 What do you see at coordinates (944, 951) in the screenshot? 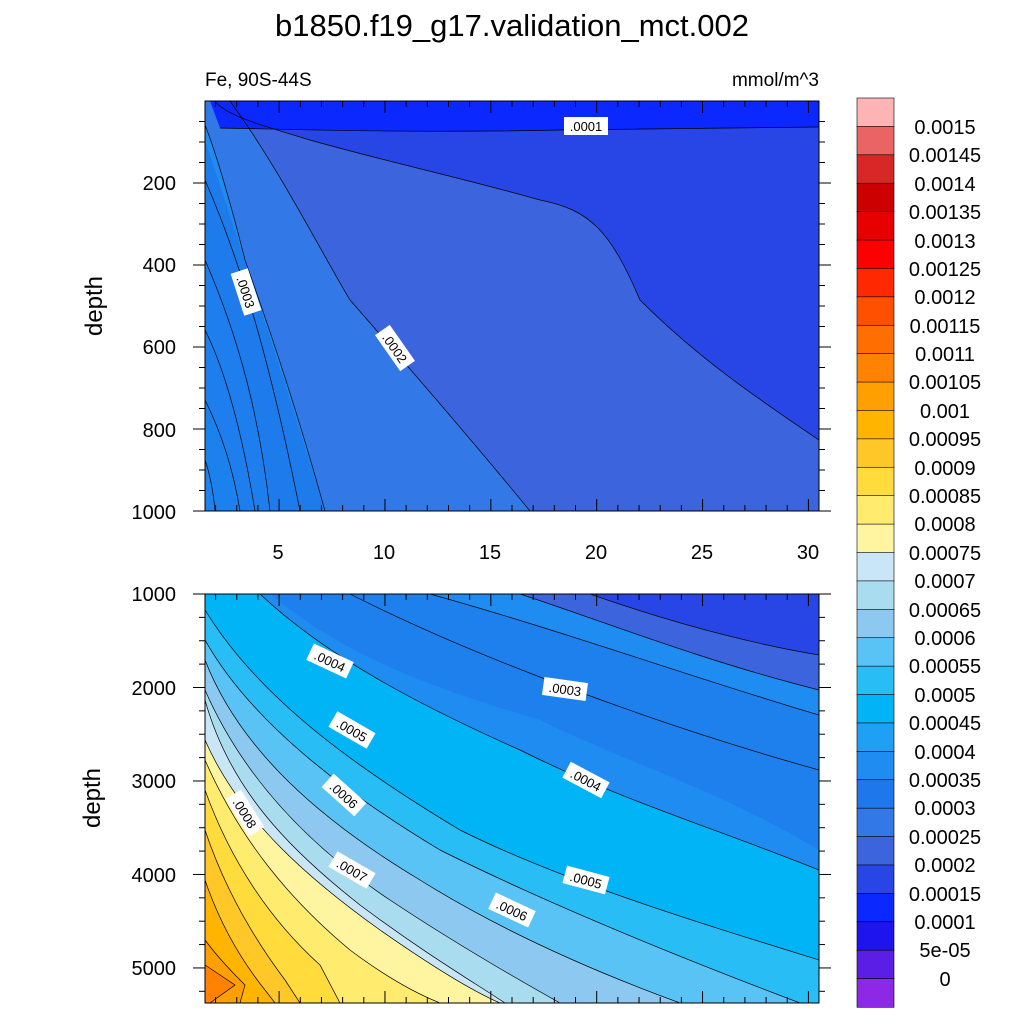
I see `colorbar-label: 5e-05` at bounding box center [944, 951].